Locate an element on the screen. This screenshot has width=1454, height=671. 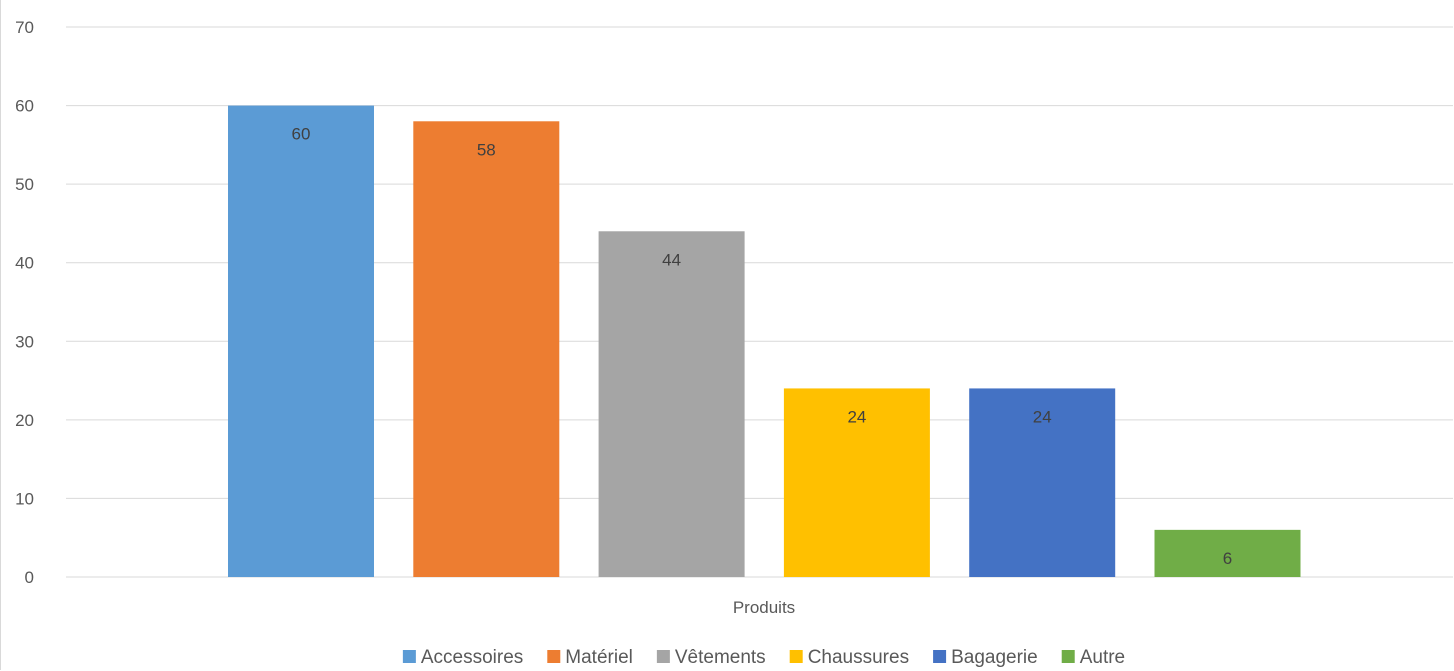
bar-accessoires is located at coordinates (301, 341).